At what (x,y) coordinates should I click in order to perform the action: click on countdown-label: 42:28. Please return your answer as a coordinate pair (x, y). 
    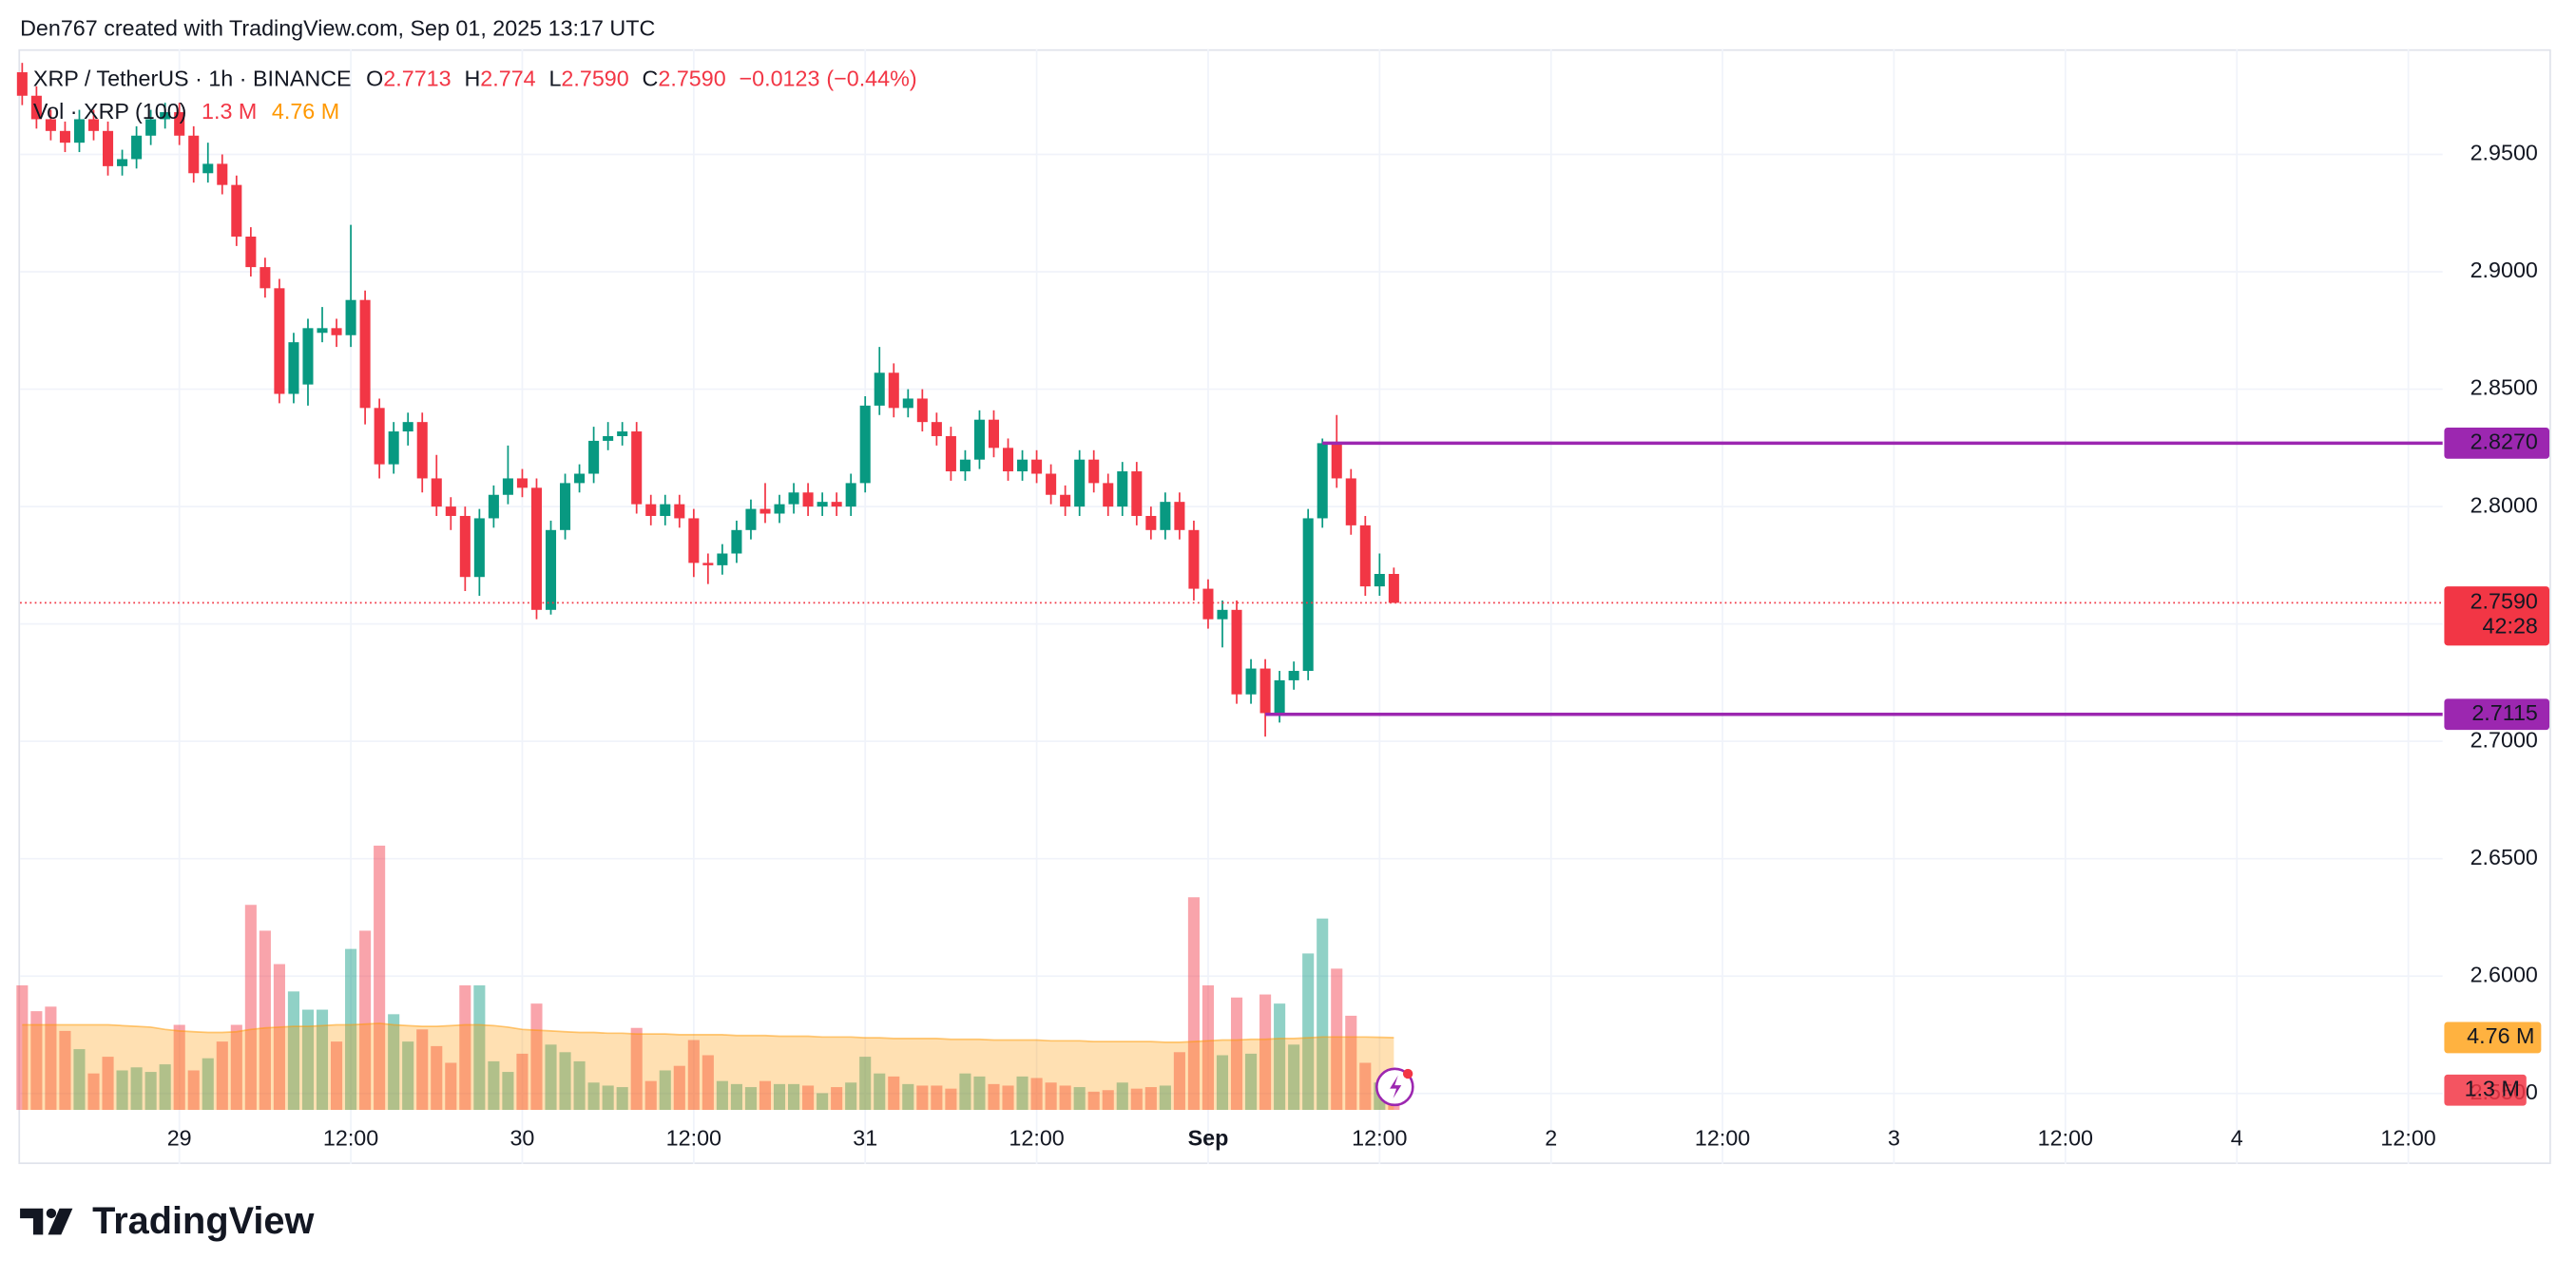
    Looking at the image, I should click on (2510, 625).